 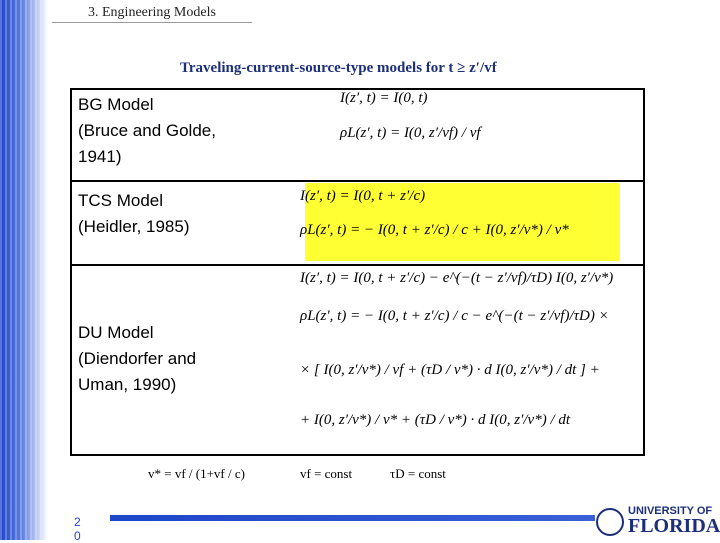 I want to click on highlight, so click(x=462, y=222).